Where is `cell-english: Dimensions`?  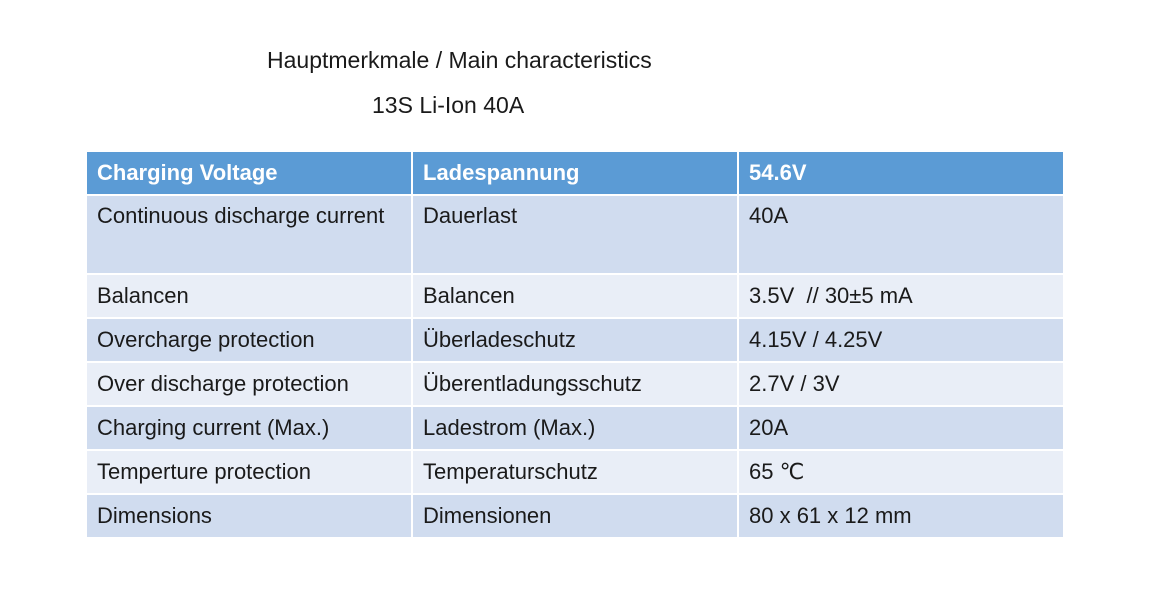
cell-english: Dimensions is located at coordinates (249, 516).